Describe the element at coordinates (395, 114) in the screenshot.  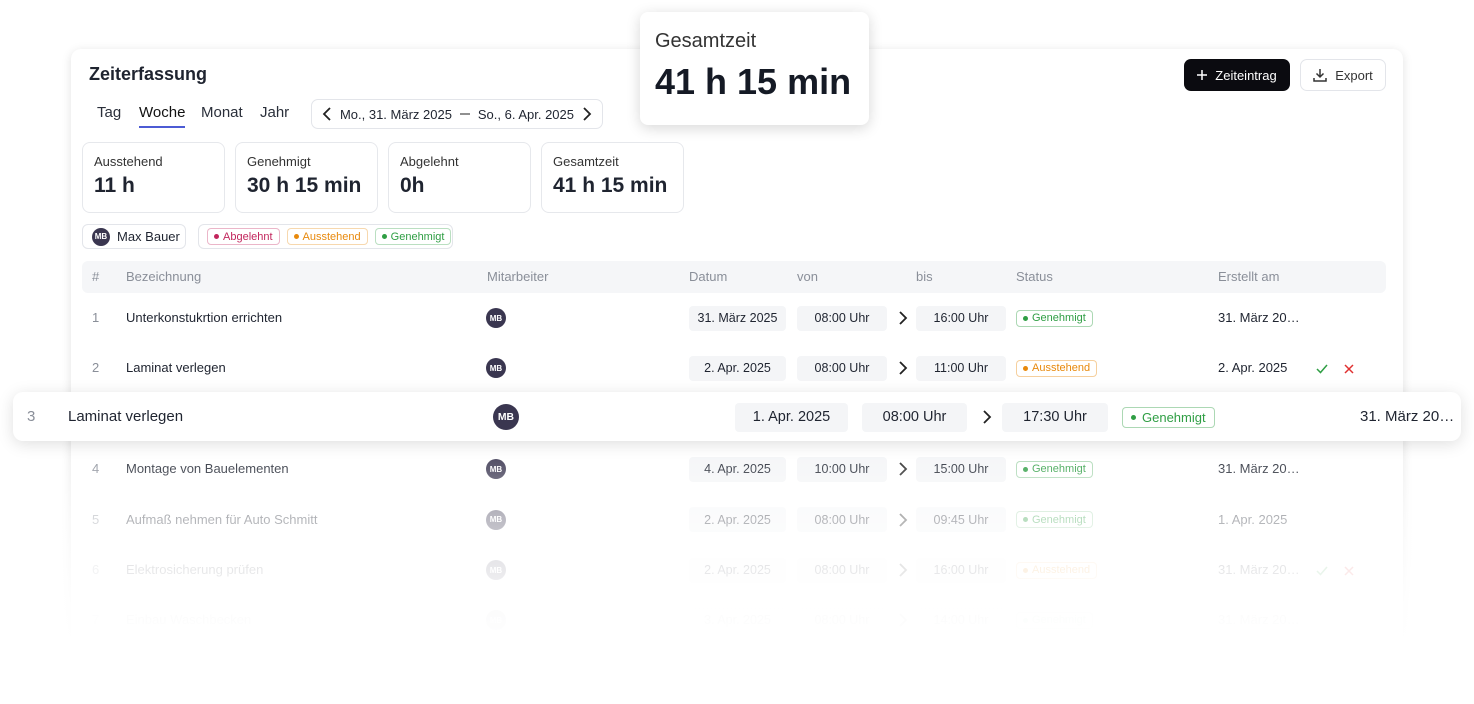
I see `range-start: Mo., 31. März 2025` at that location.